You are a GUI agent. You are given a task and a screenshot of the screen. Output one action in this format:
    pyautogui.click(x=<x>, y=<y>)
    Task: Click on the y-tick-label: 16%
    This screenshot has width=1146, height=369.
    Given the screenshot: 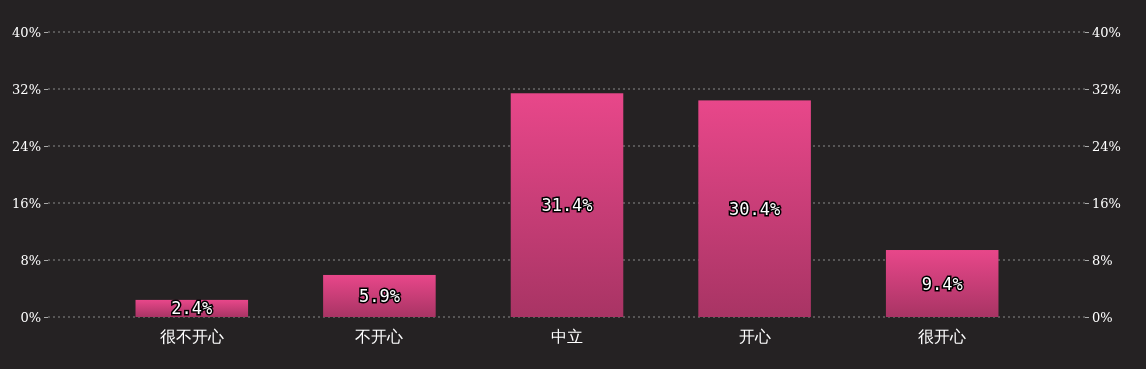 What is the action you would take?
    pyautogui.click(x=26, y=203)
    